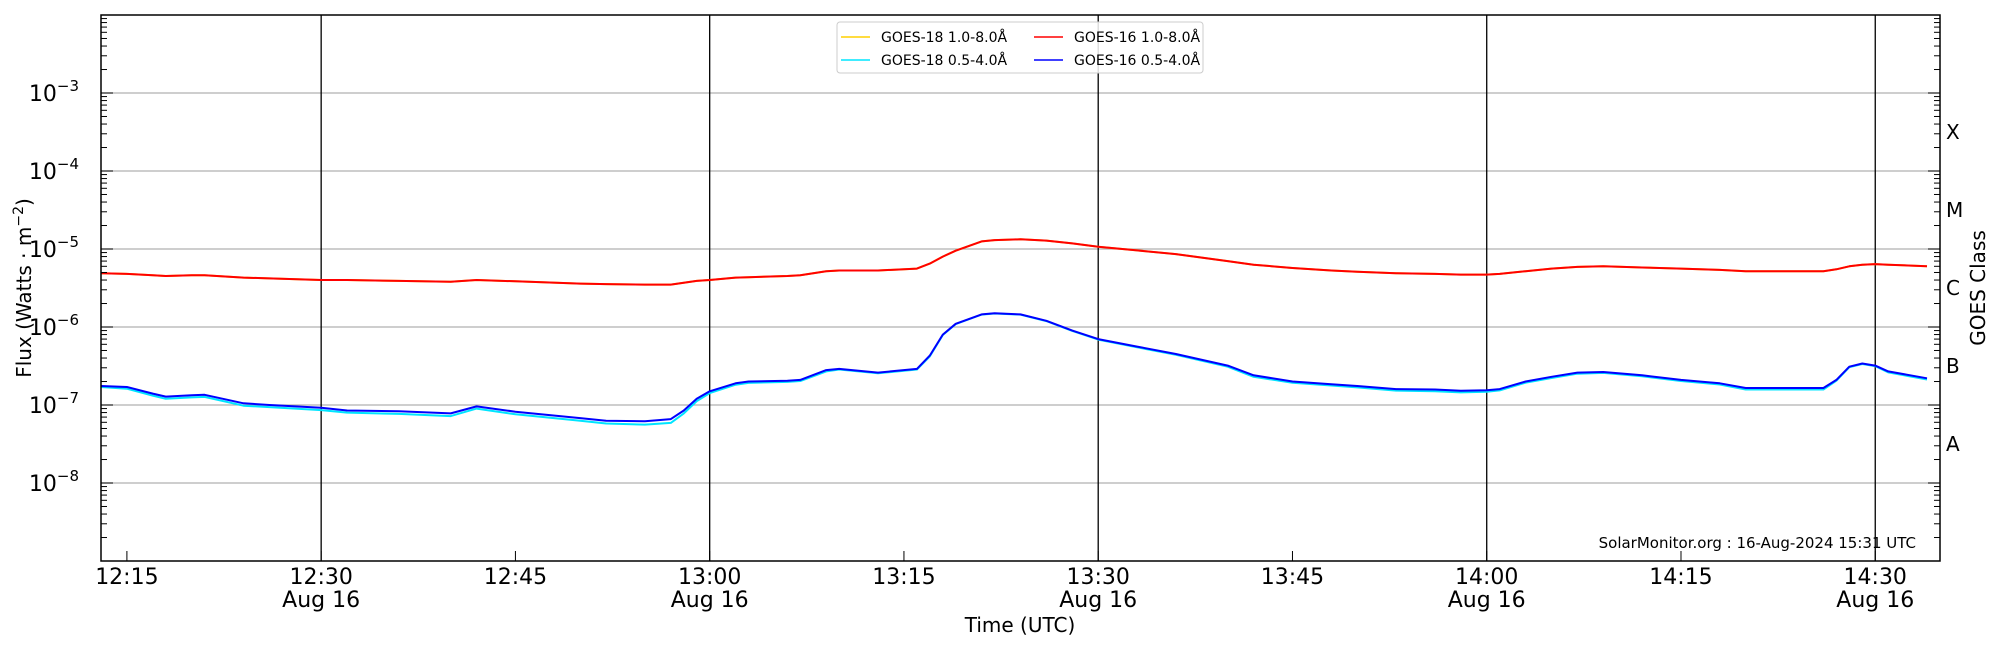 This screenshot has height=650, width=2000. I want to click on x-tick-label: 13:45, so click(1292, 577).